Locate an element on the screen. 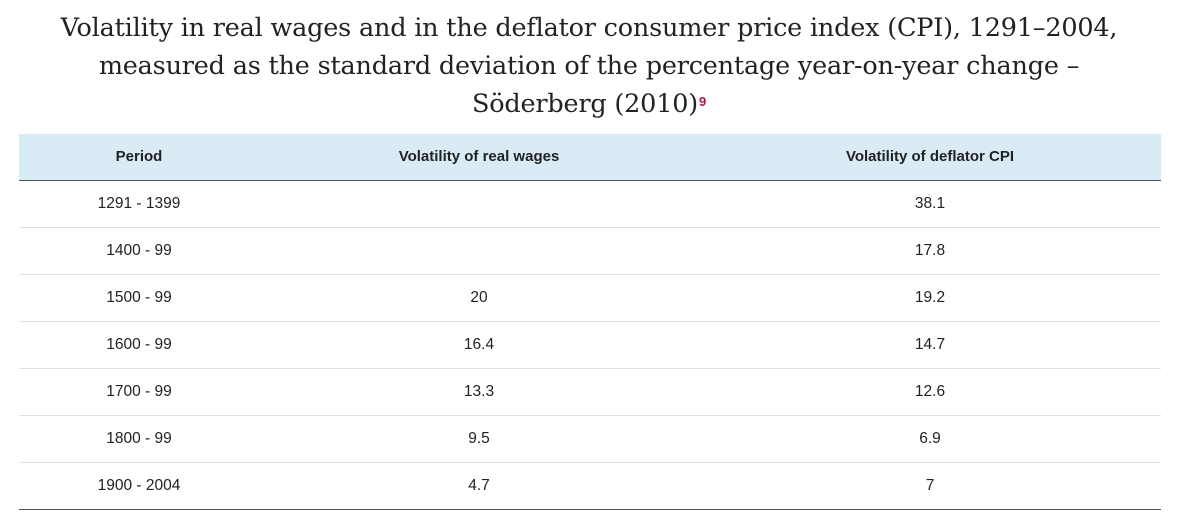  header-period: Period is located at coordinates (139, 157).